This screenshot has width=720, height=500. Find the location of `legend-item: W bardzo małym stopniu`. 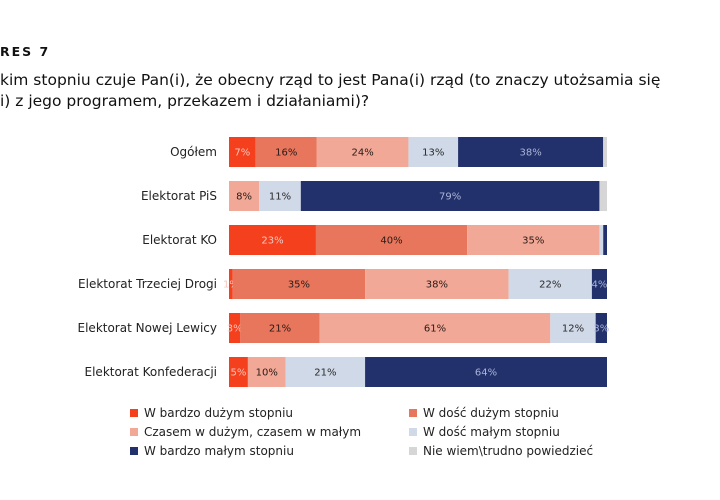

legend-item: W bardzo małym stopniu is located at coordinates (212, 451).